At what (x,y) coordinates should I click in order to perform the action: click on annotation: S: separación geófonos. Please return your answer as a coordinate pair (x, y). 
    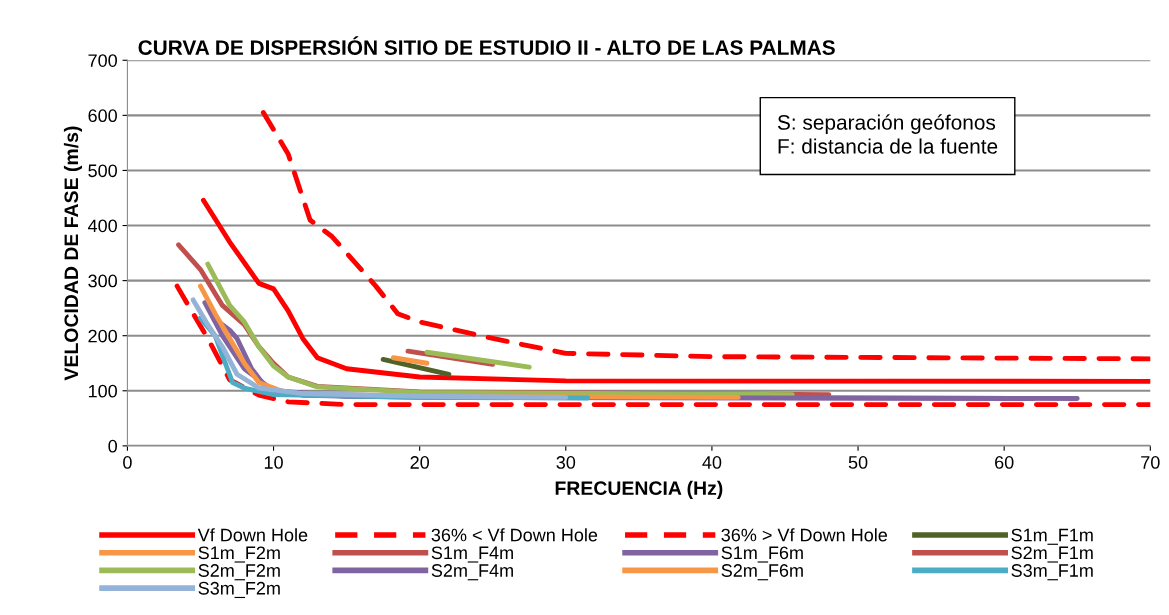
    Looking at the image, I should click on (886, 124).